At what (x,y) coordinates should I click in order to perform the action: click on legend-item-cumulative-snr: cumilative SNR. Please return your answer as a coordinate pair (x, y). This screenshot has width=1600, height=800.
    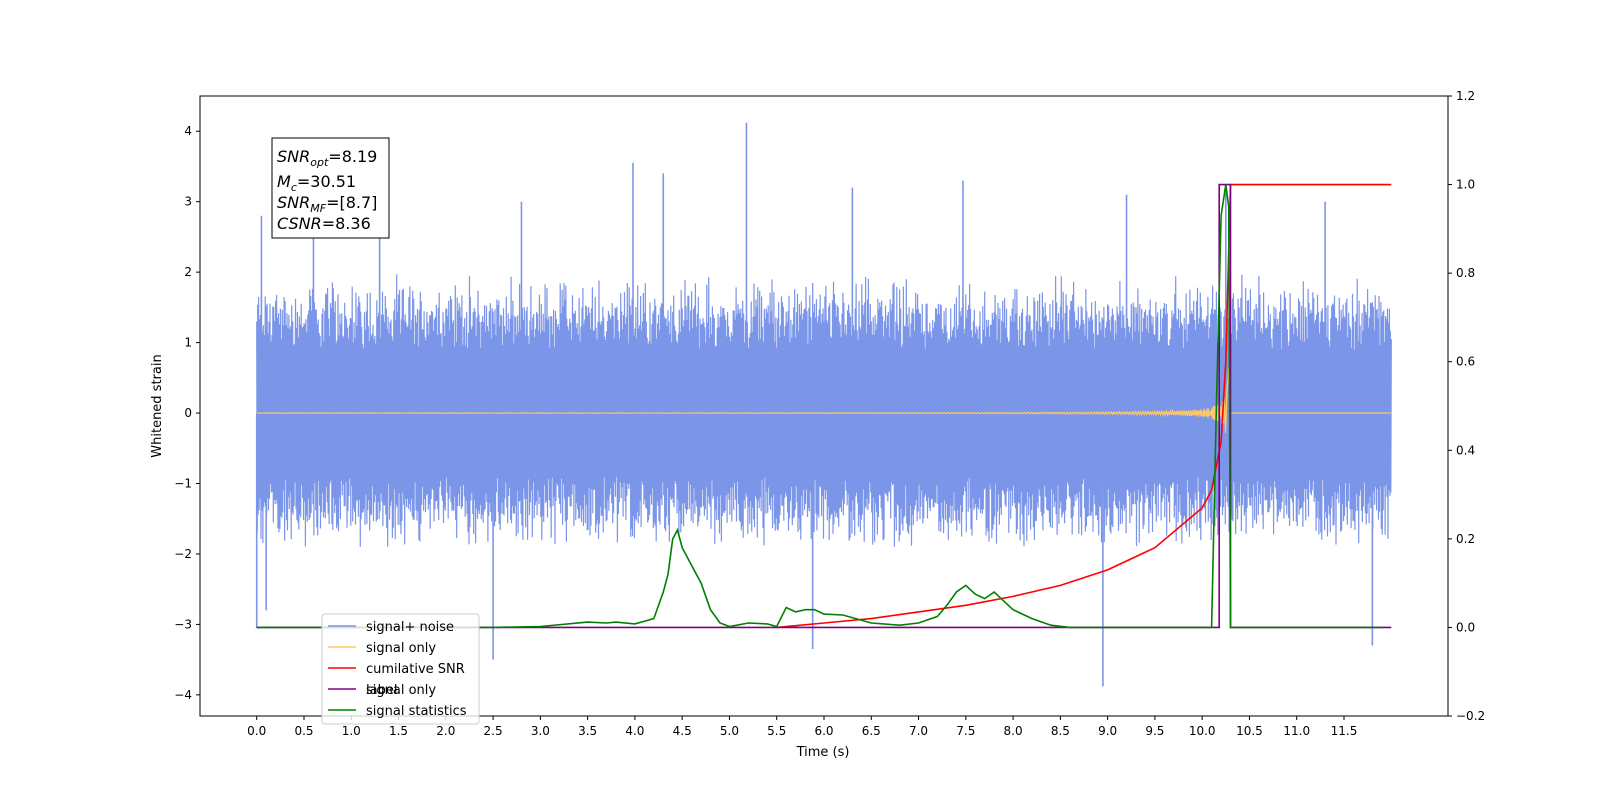
    Looking at the image, I should click on (396, 669).